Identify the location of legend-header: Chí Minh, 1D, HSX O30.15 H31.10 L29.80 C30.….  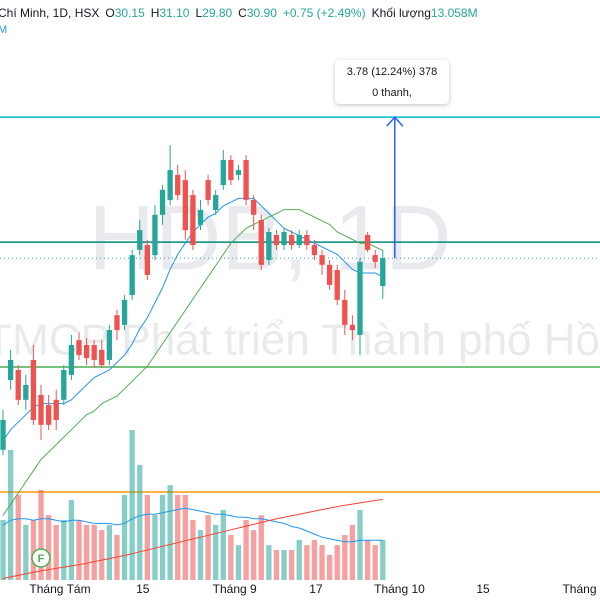
(239, 13).